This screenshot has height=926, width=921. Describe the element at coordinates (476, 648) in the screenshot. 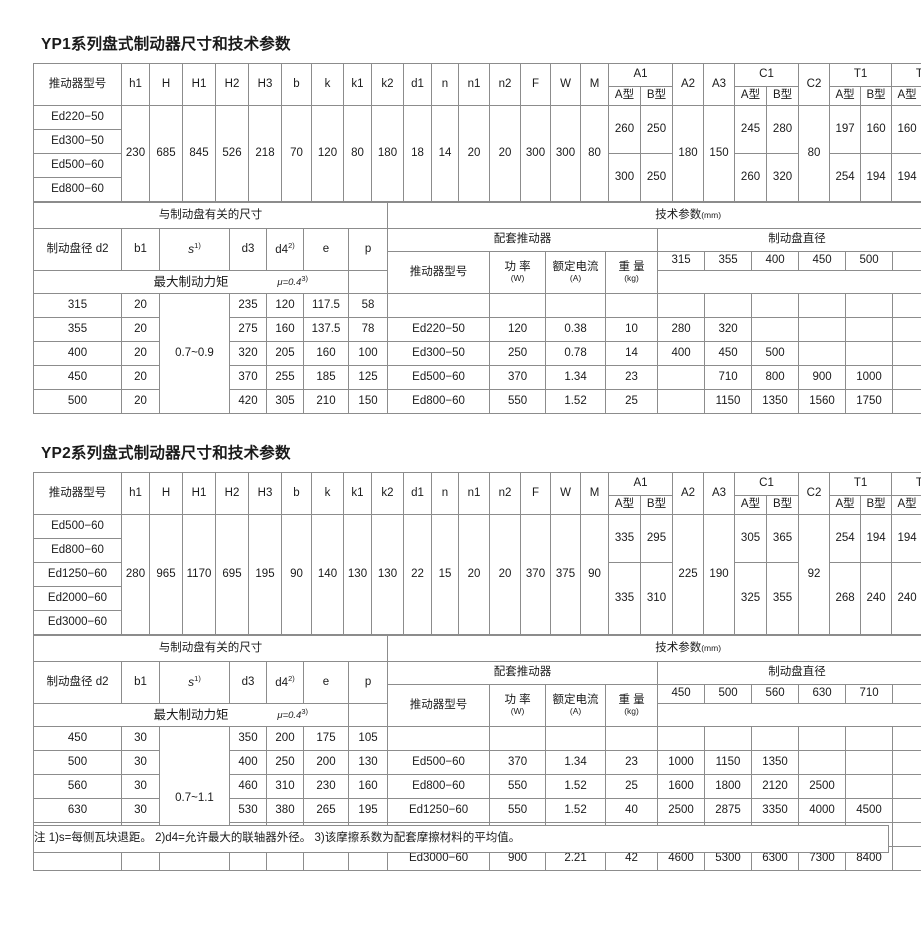

I see `band-header-row: 与制动盘有关的尺寸 技术参数(mm)` at that location.